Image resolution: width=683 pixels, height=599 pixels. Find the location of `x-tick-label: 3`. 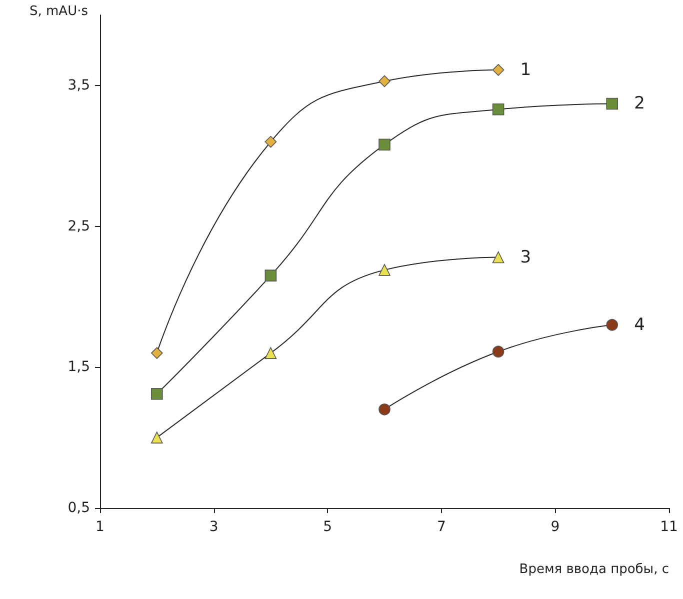

x-tick-label: 3 is located at coordinates (213, 527).